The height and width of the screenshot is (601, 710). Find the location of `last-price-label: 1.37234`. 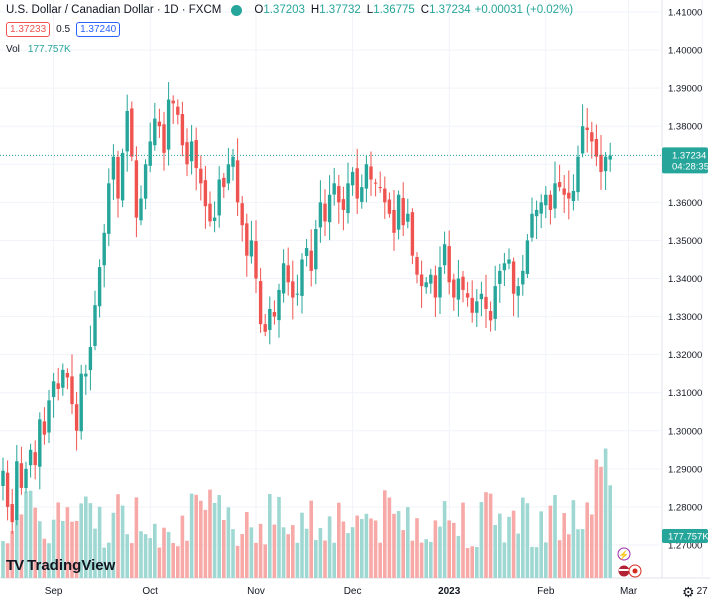

last-price-label: 1.37234 is located at coordinates (689, 155).